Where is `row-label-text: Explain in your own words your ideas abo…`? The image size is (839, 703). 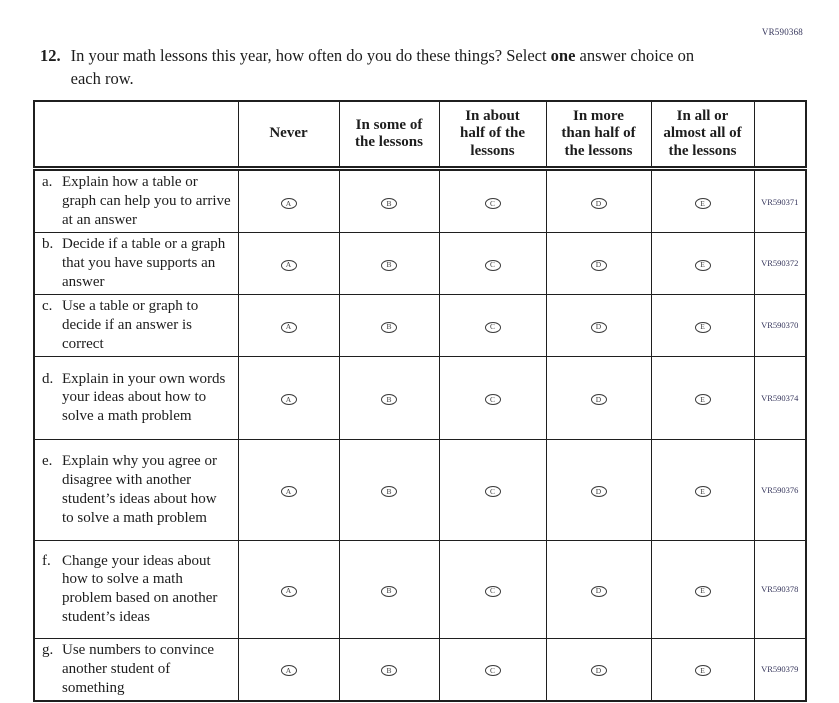 row-label-text: Explain in your own words your ideas abo… is located at coordinates (144, 397).